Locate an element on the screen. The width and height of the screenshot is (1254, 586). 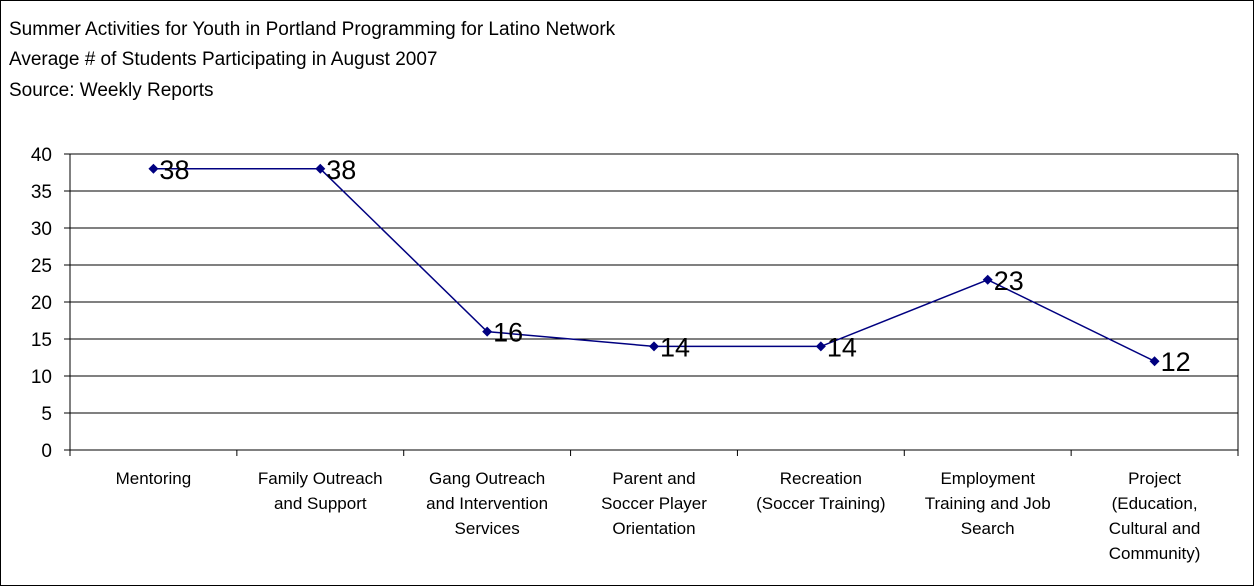
x-category-label: Mentoring is located at coordinates (153, 478).